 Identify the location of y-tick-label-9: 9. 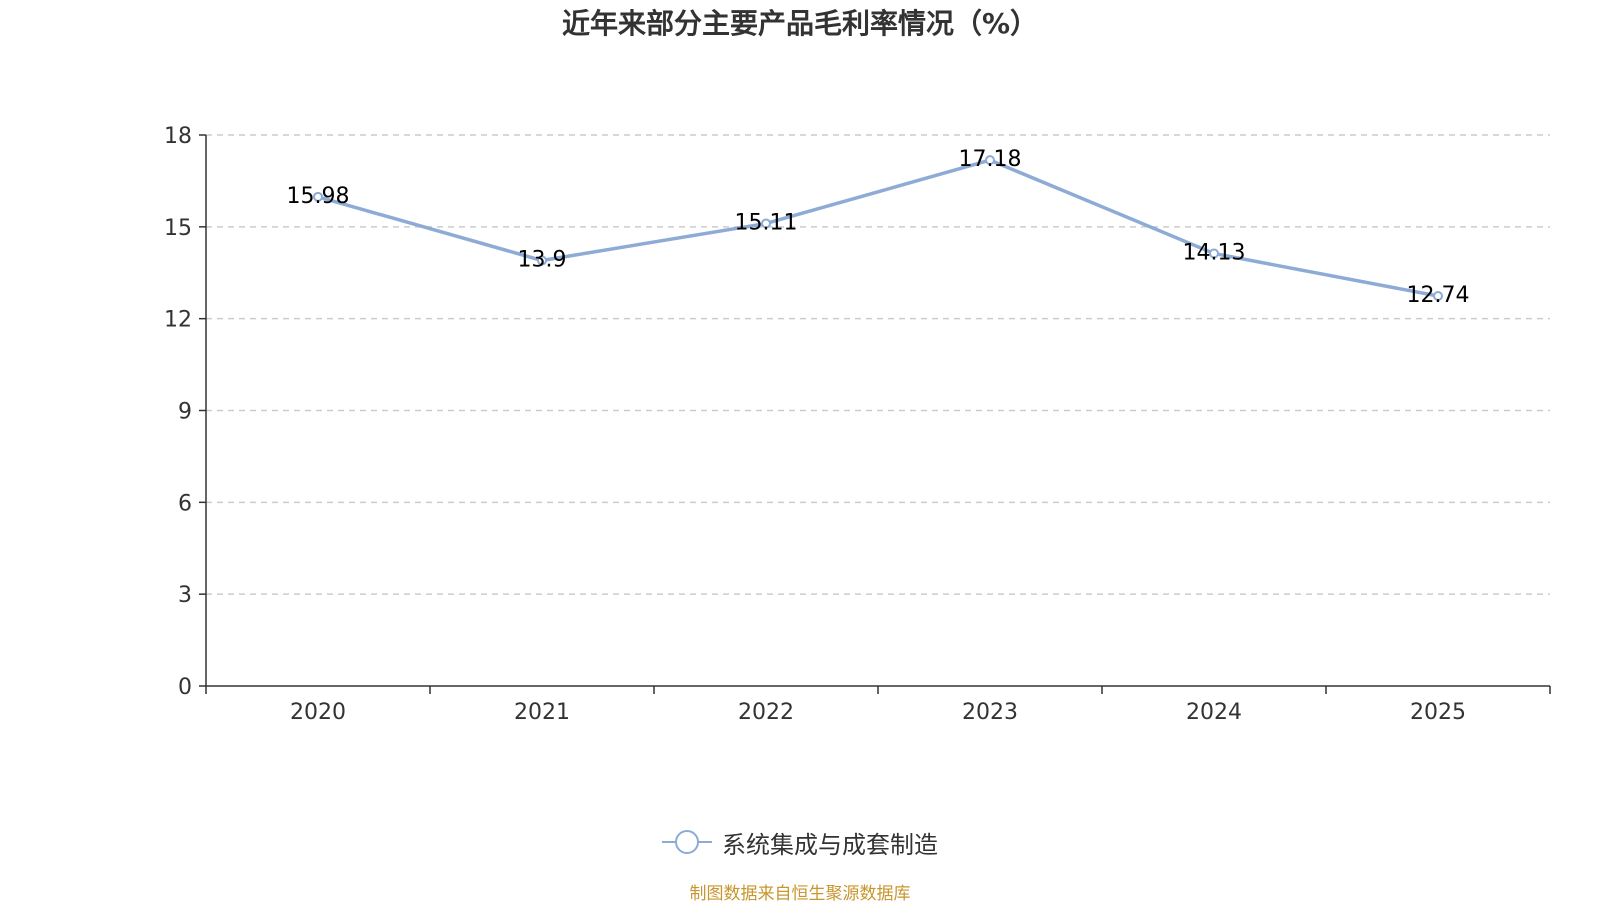
(185, 412).